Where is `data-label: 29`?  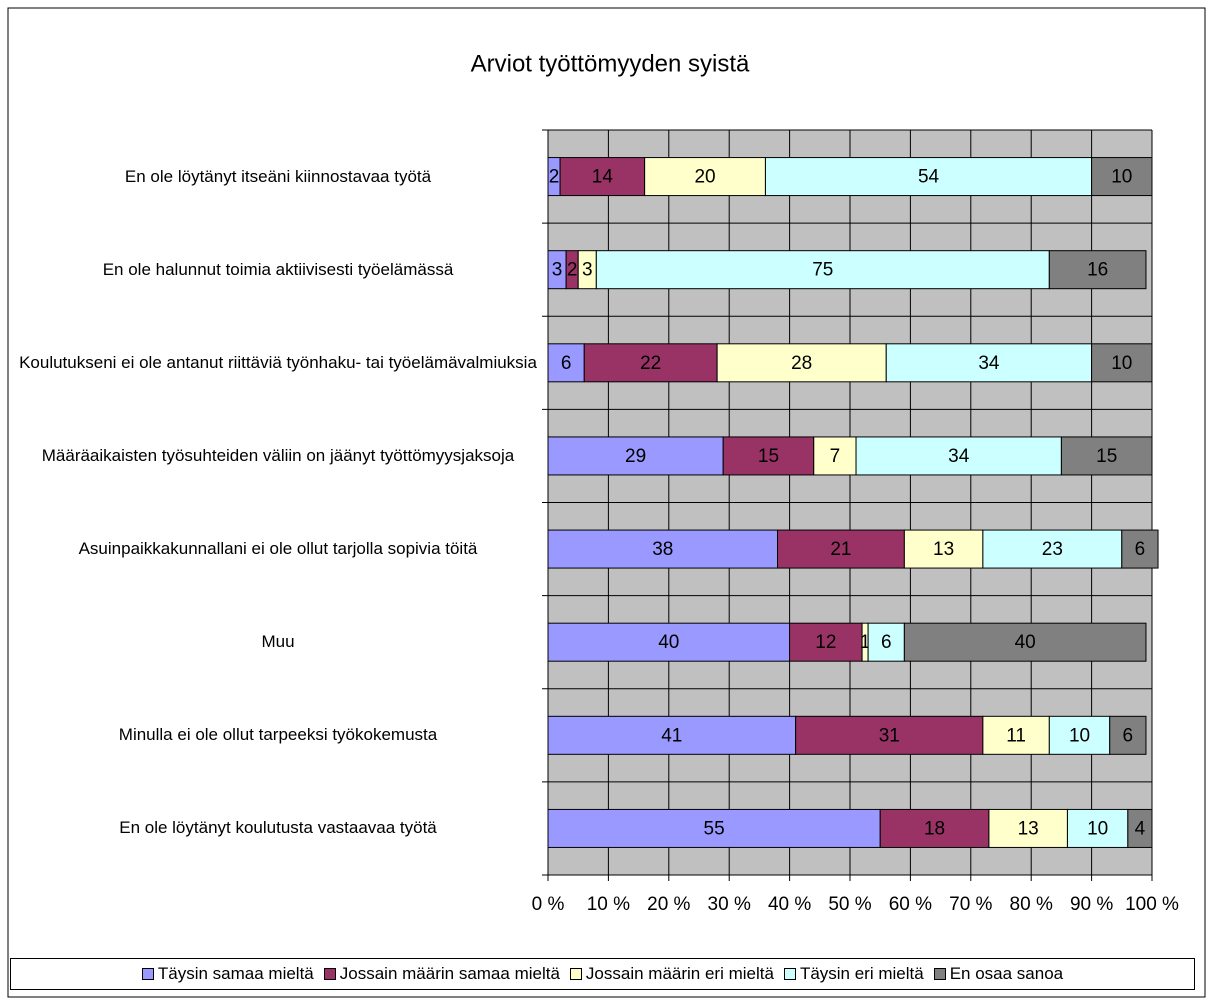 data-label: 29 is located at coordinates (635, 456).